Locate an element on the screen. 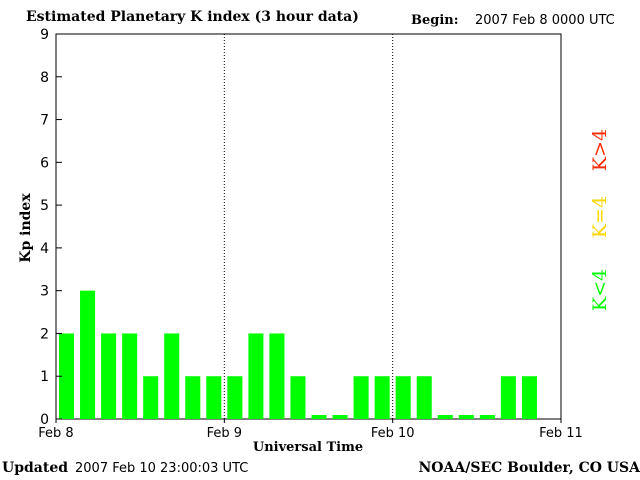 This screenshot has height=480, width=640. legend-entry-equal: K=4 is located at coordinates (600, 217).